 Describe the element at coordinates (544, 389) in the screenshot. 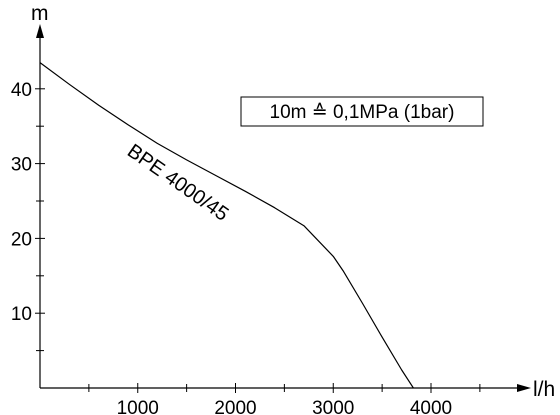

I see `x-axis-unit: l/h` at that location.